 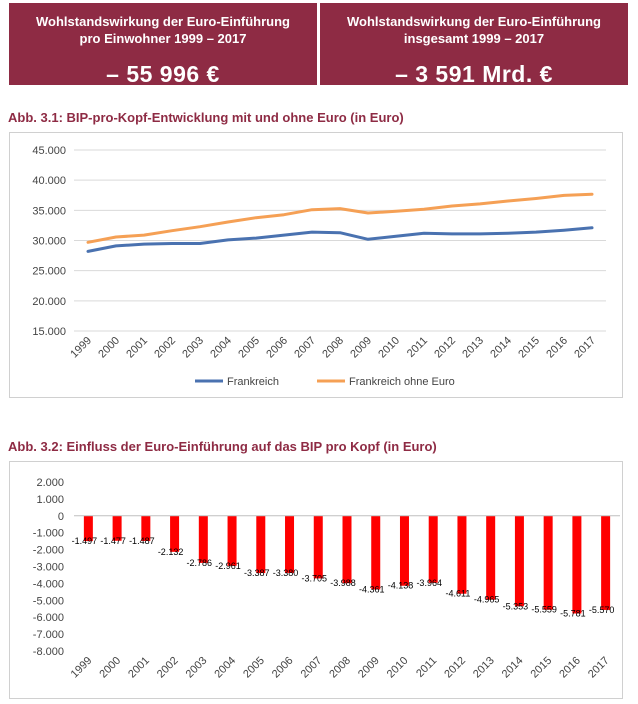 I want to click on legend-label: Frankreich, so click(x=253, y=382).